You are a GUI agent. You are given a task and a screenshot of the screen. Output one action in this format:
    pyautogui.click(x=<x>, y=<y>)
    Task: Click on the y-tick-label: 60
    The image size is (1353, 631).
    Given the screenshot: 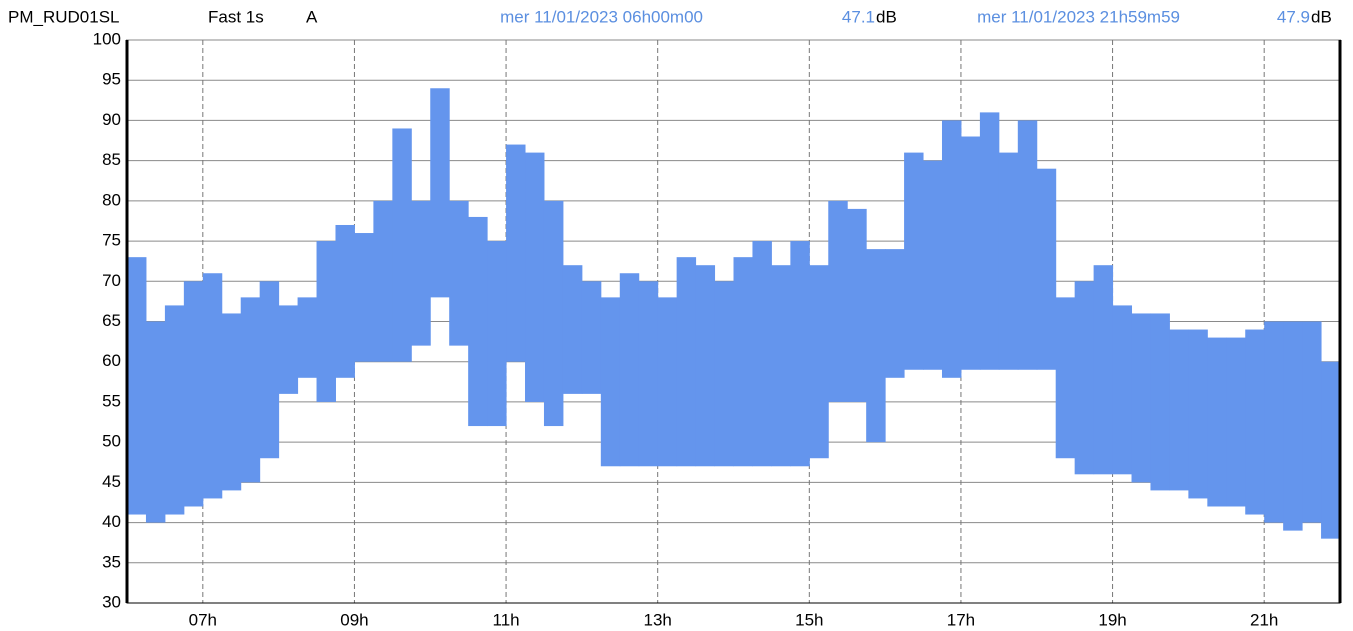 What is the action you would take?
    pyautogui.click(x=111, y=360)
    